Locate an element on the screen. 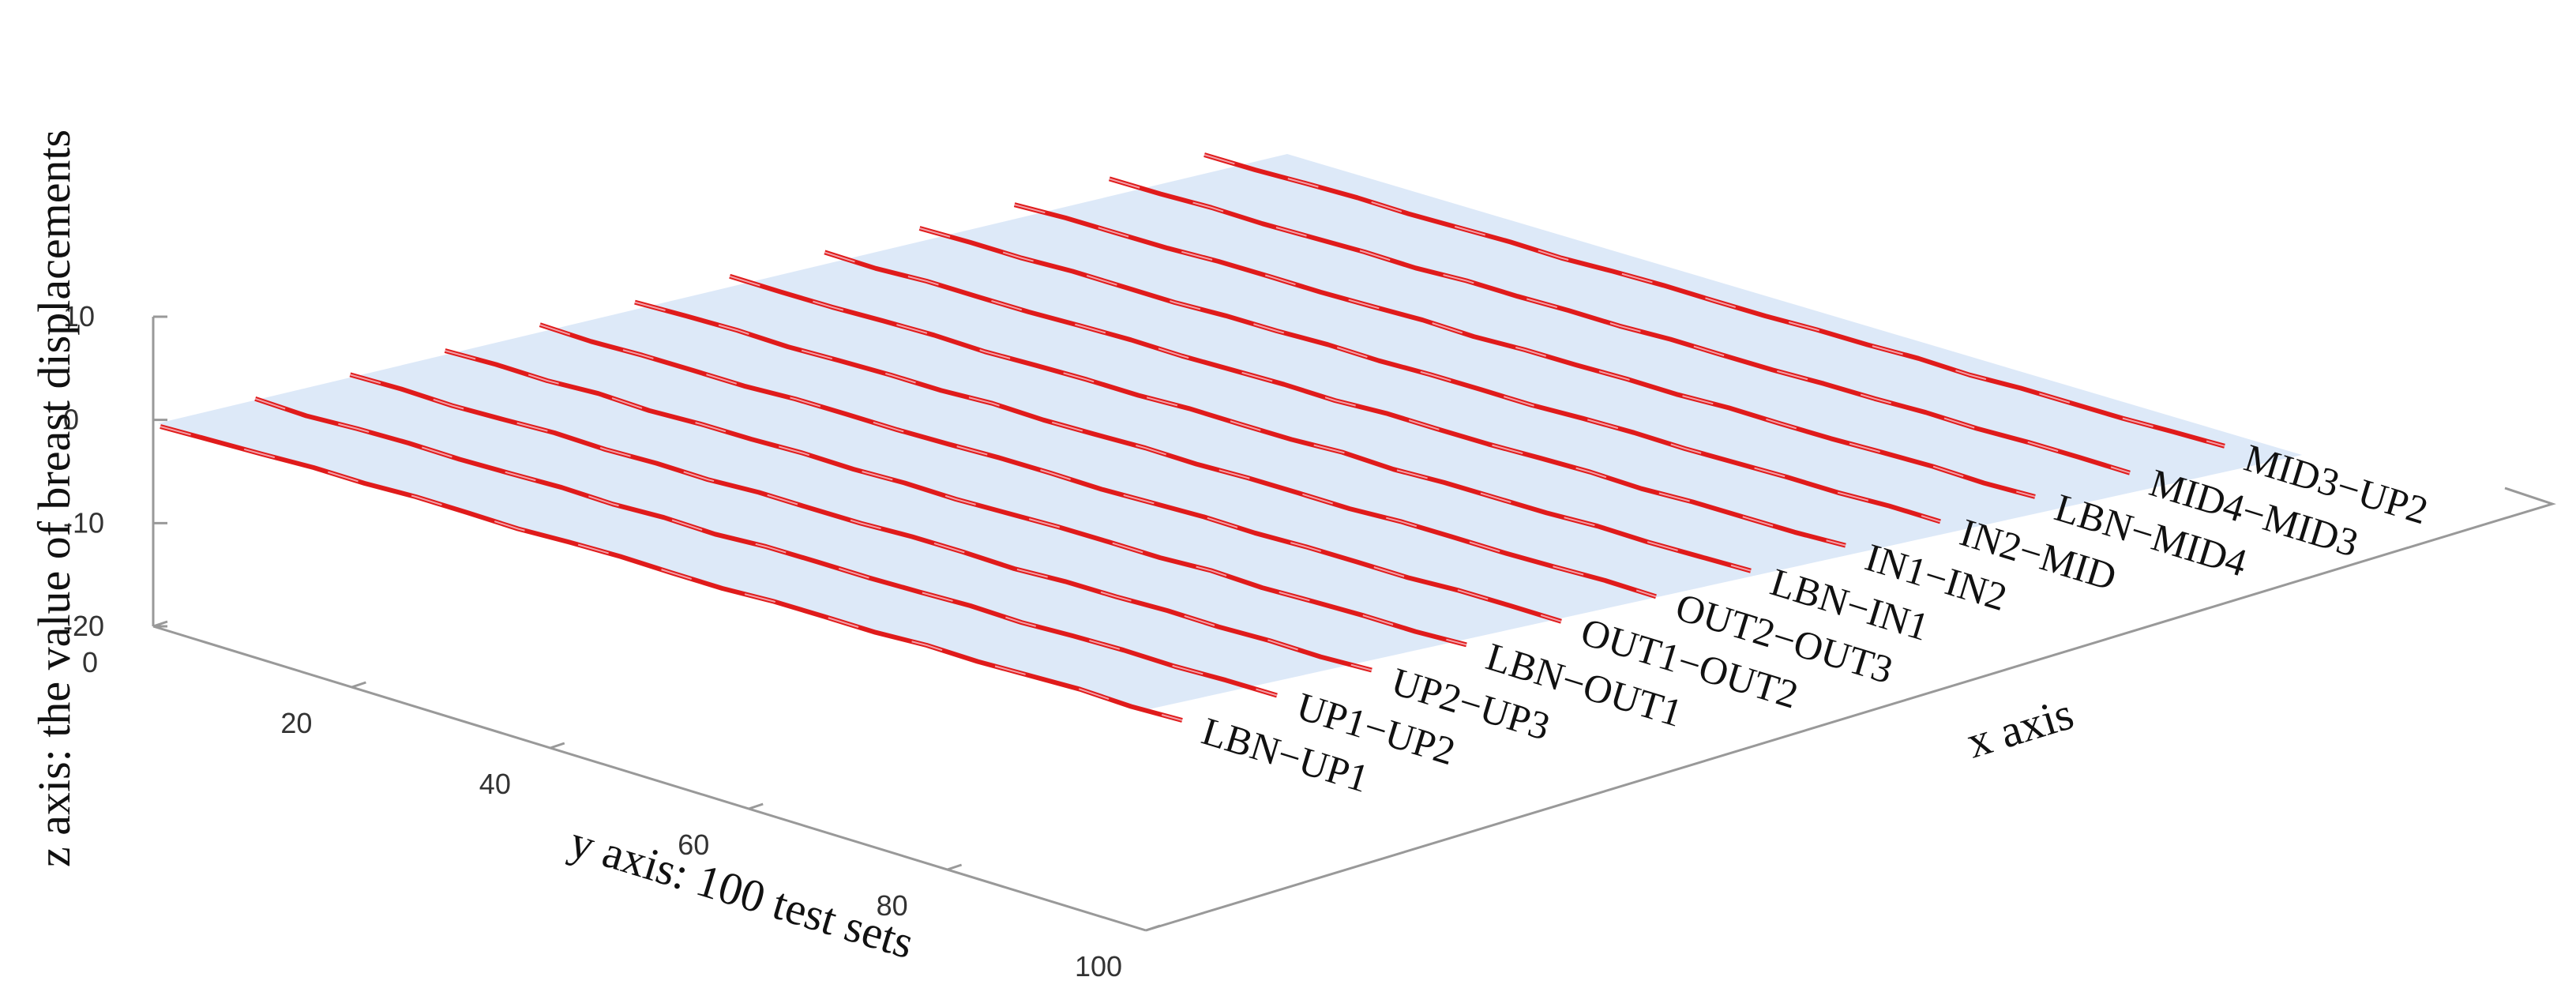 The image size is (2576, 1007). y-tick-label: 60 is located at coordinates (693, 845).